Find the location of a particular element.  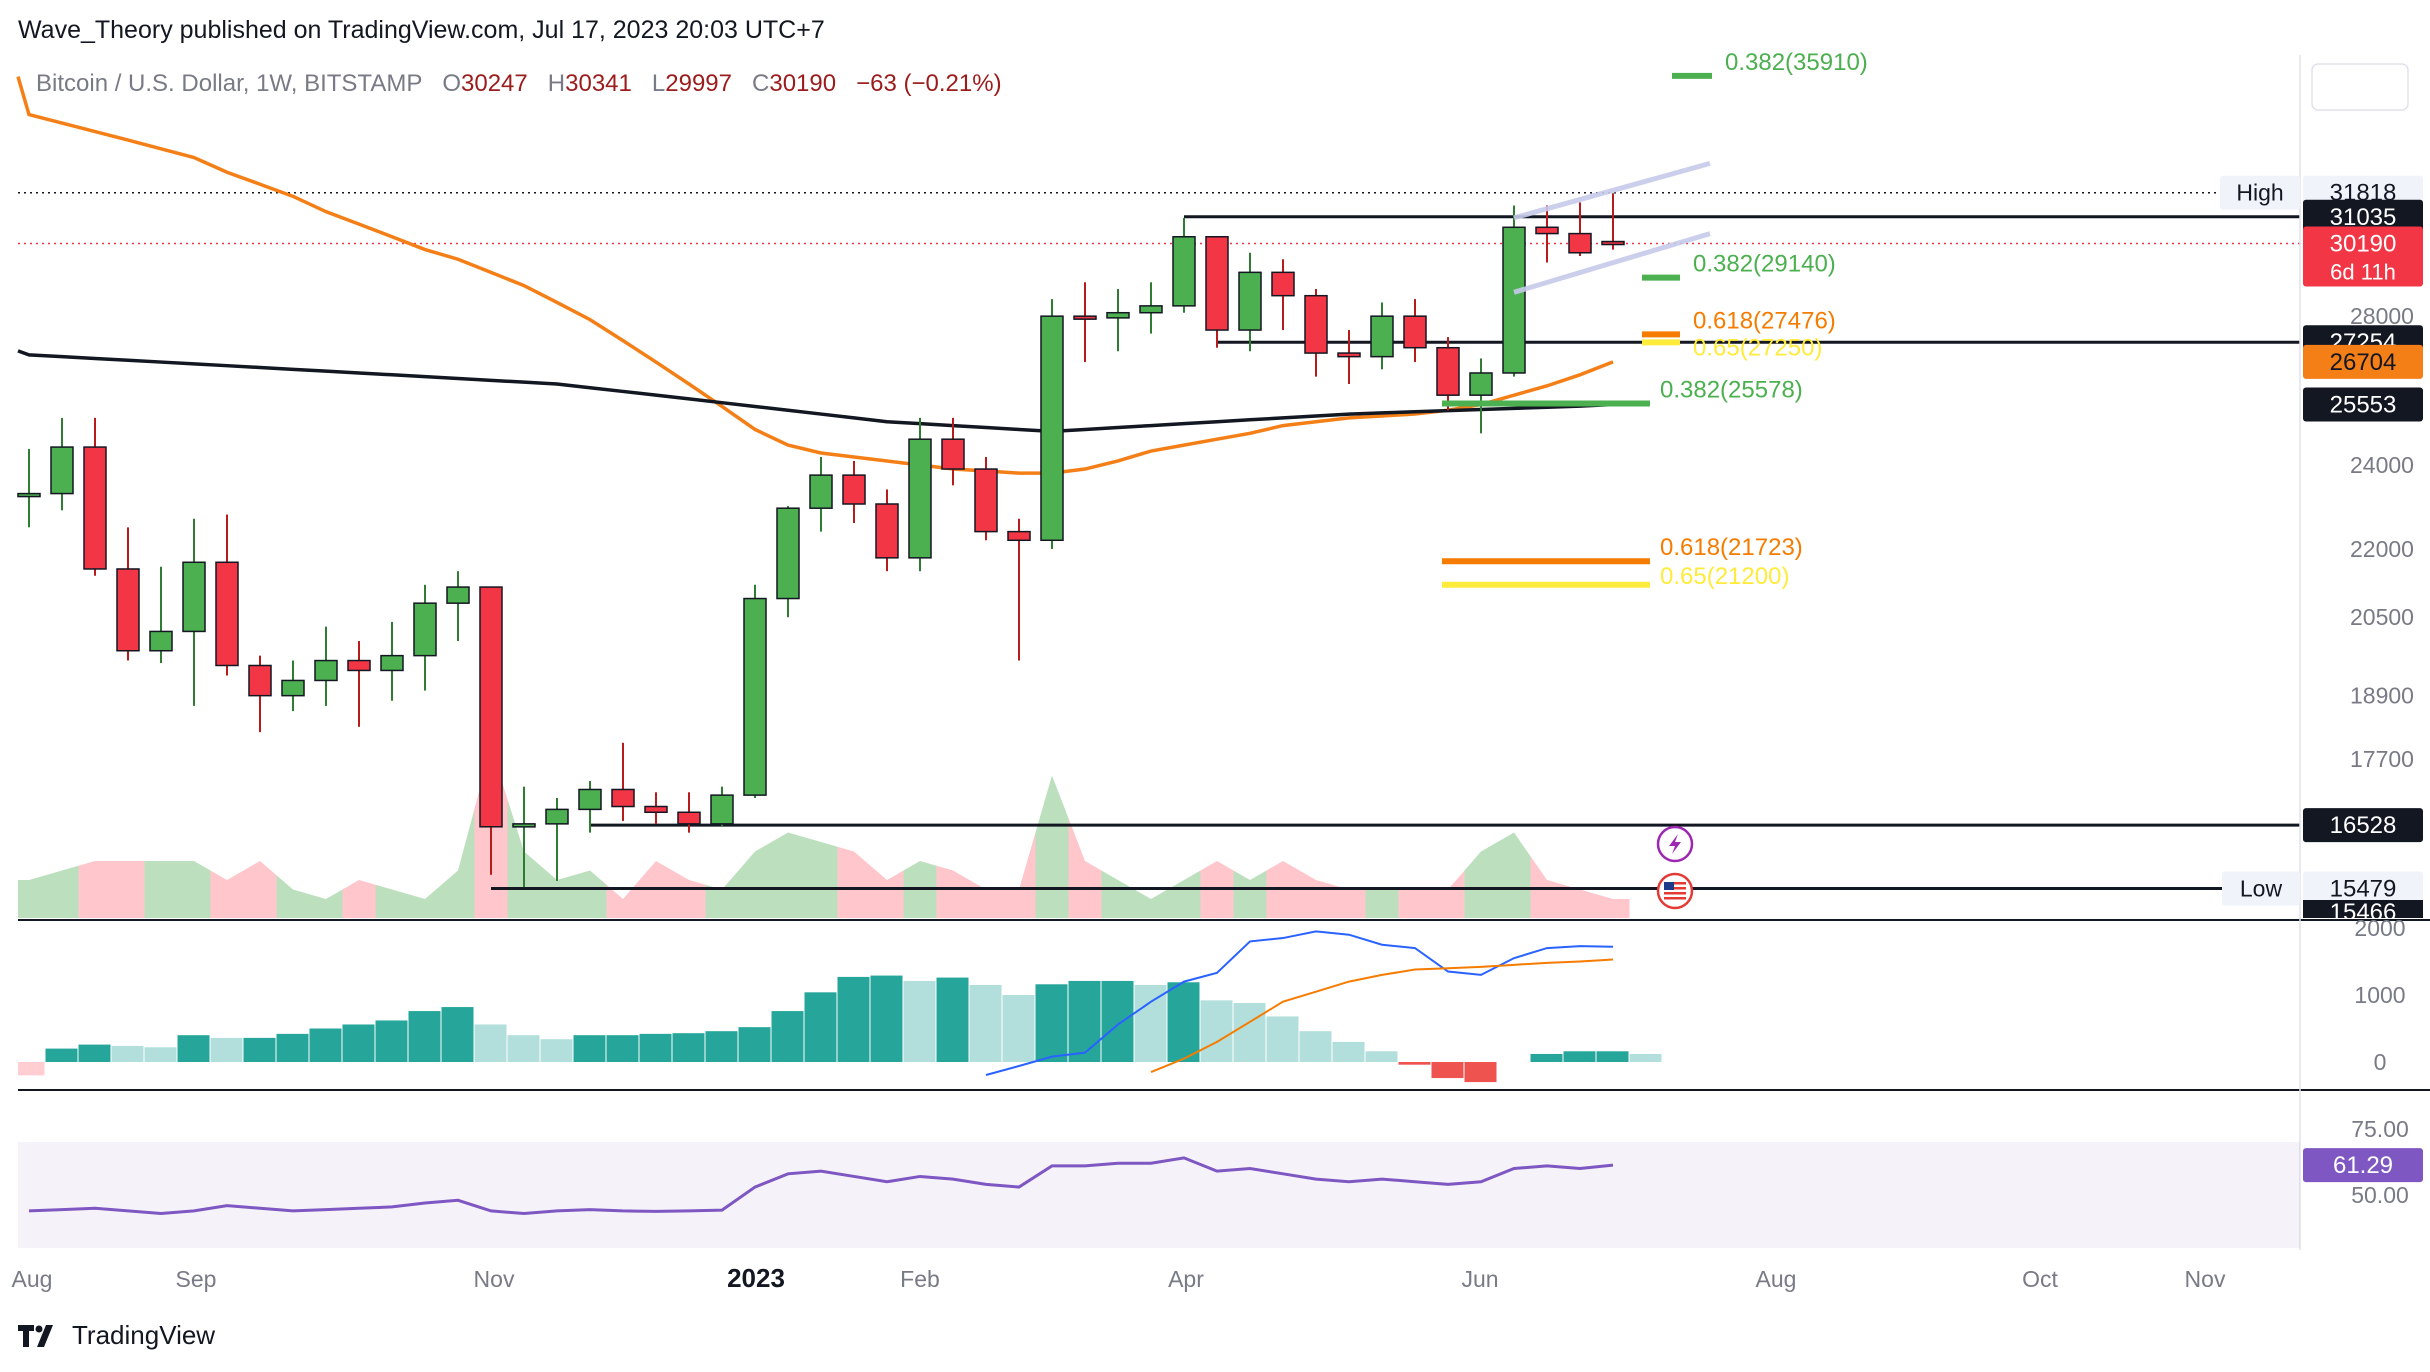

badge-level-31035-bg is located at coordinates (2363, 216).